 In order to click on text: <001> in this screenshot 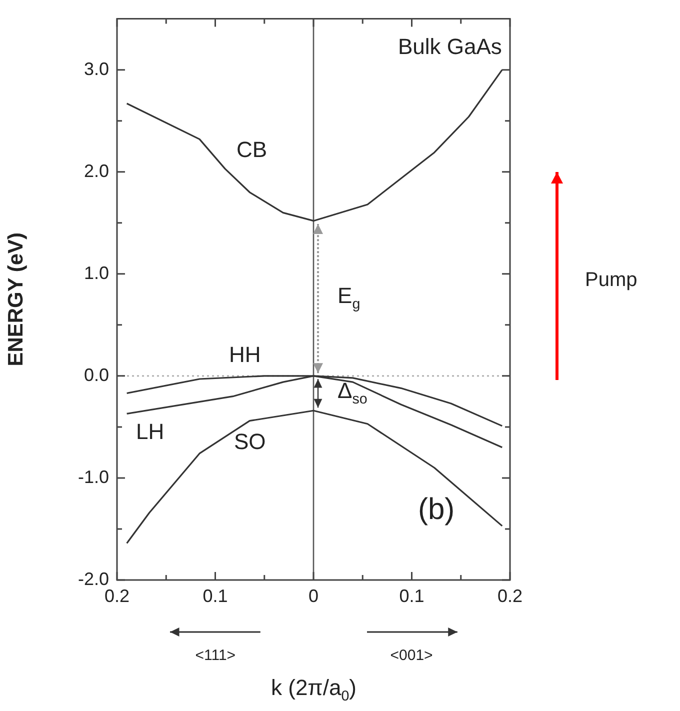, I will do `click(411, 655)`.